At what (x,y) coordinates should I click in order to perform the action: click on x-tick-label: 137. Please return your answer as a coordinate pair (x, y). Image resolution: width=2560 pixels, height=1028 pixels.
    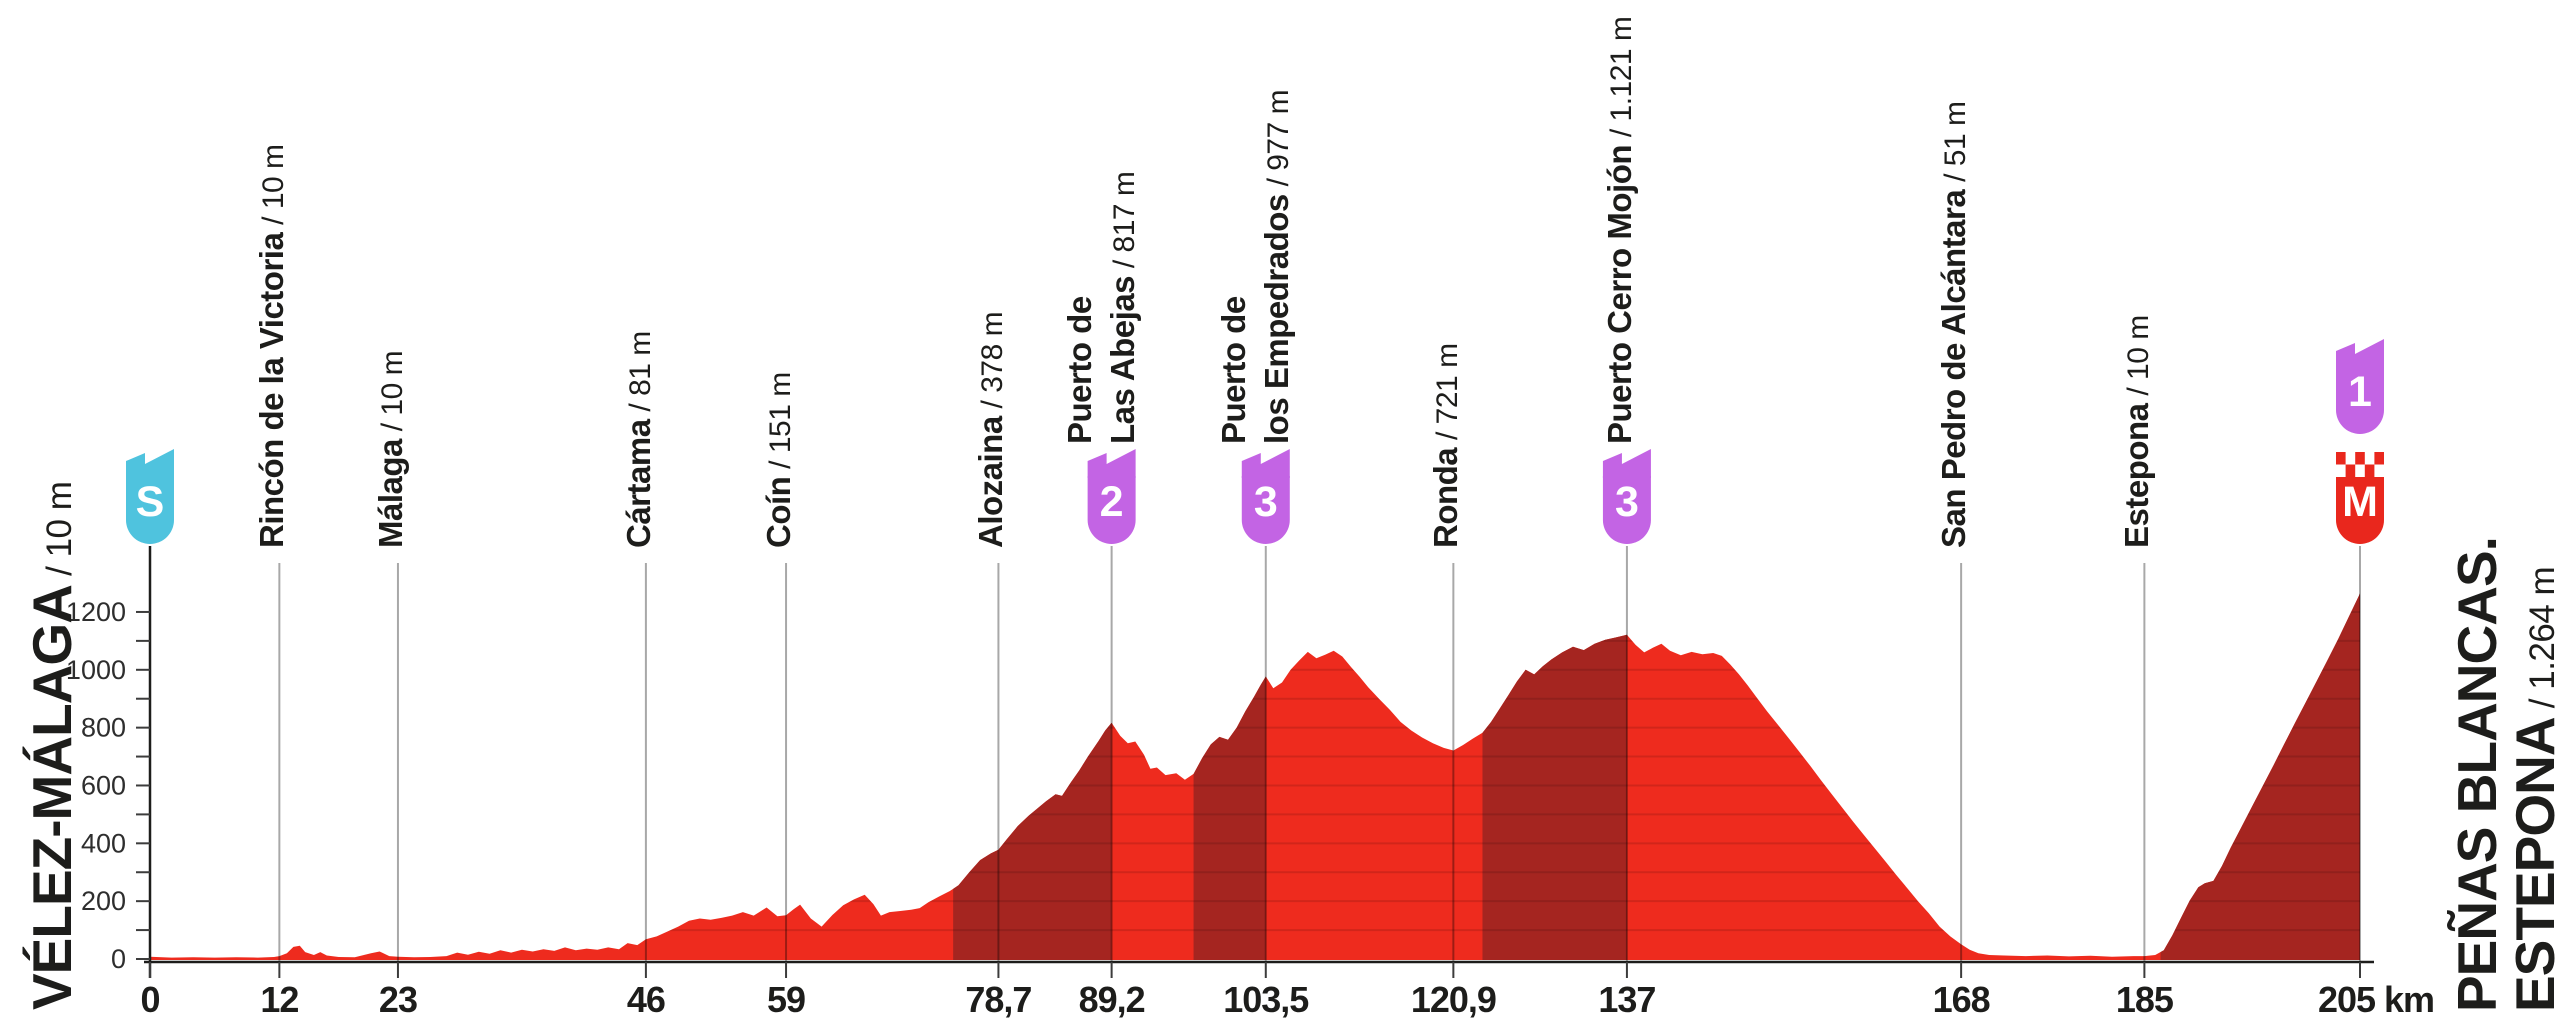
    Looking at the image, I should click on (1626, 999).